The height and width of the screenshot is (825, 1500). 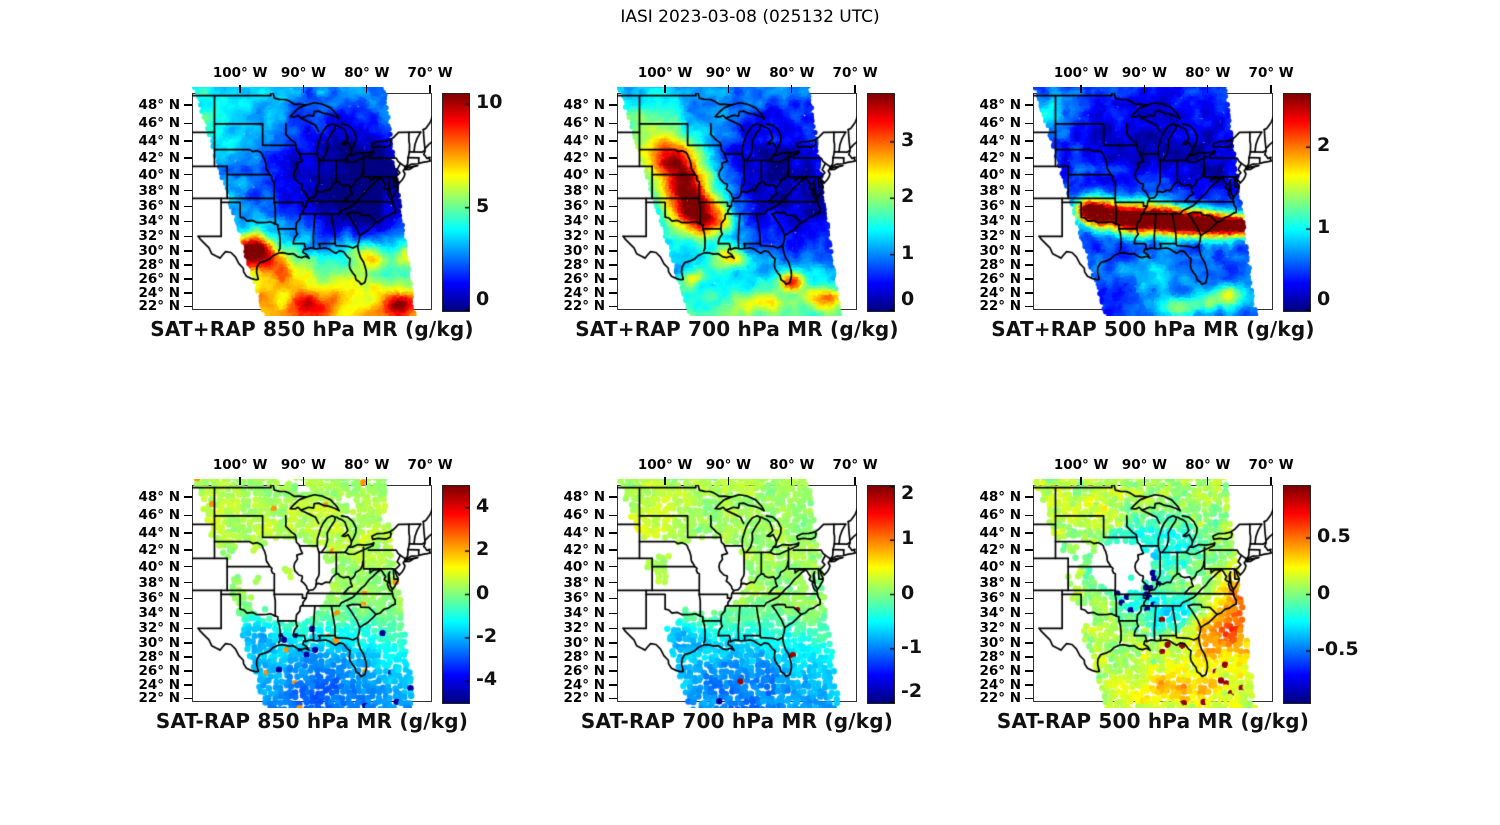 I want to click on colorbar-tick-label: -4, so click(x=487, y=679).